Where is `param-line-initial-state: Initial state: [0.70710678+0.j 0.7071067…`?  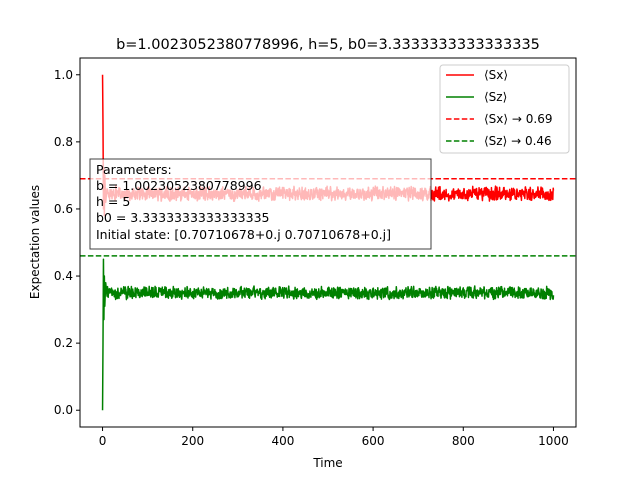 param-line-initial-state: Initial state: [0.70710678+0.j 0.7071067… is located at coordinates (243, 234).